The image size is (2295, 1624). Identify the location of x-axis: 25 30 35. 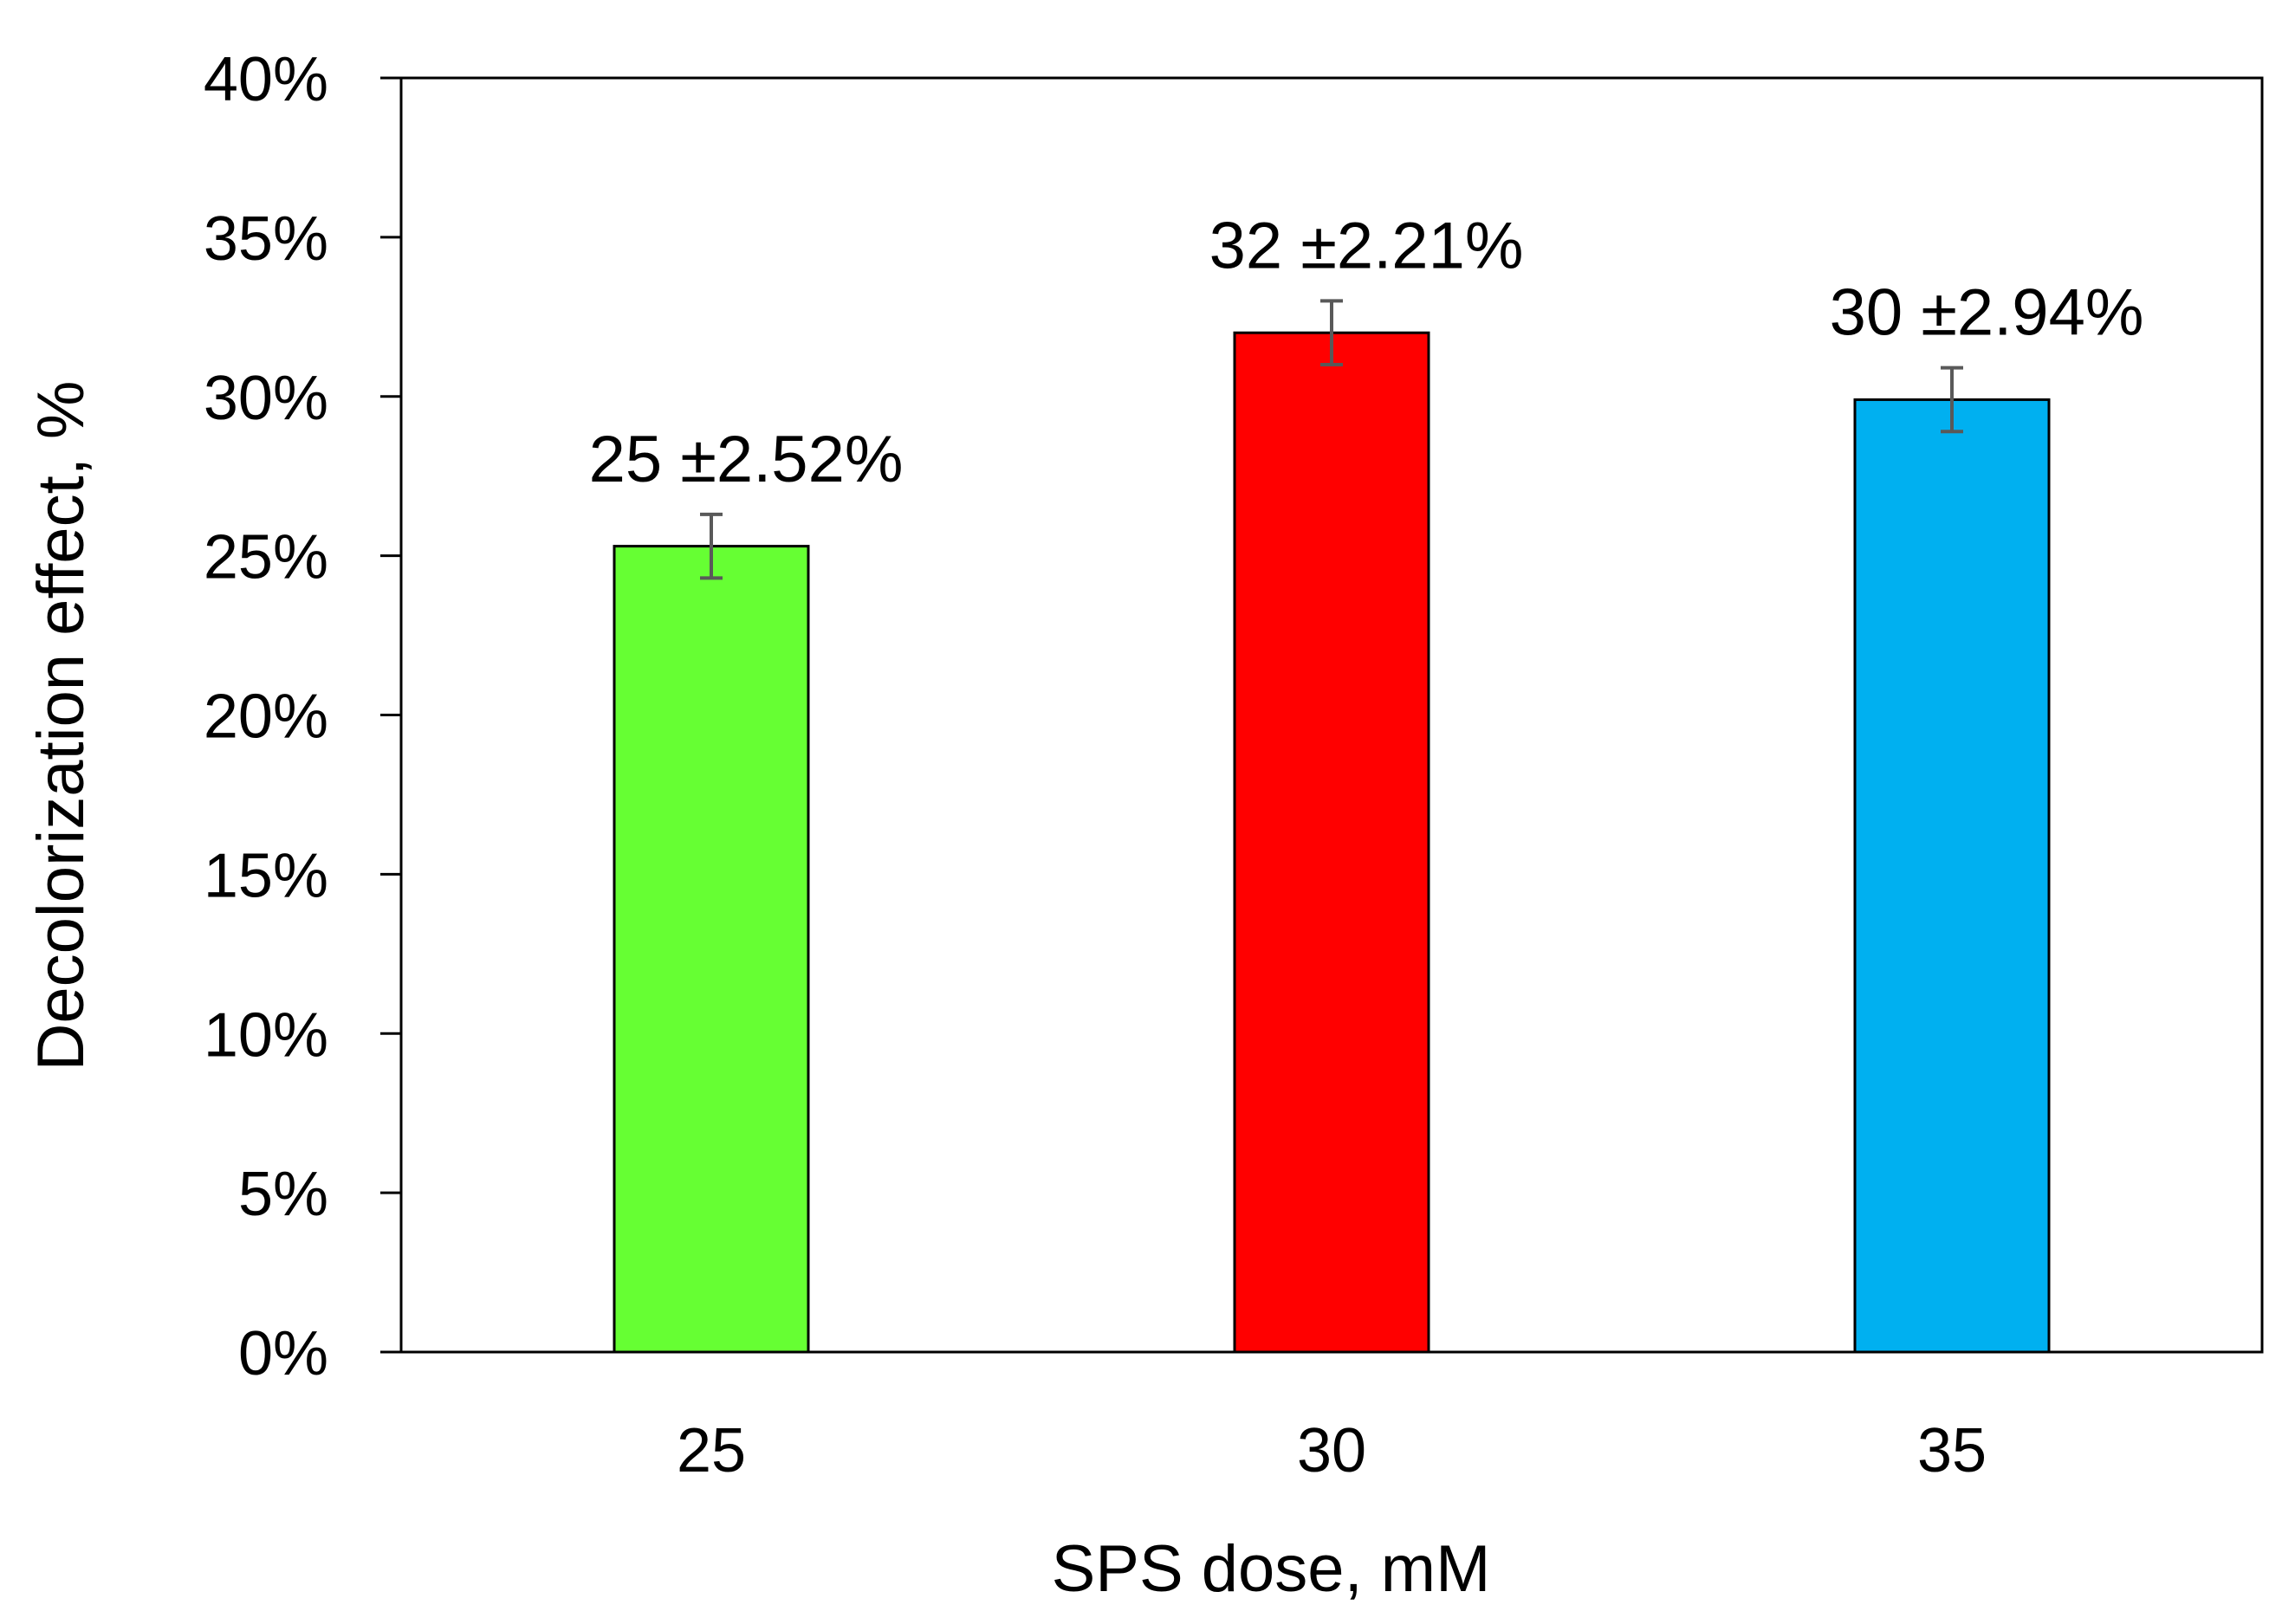
(1332, 1450).